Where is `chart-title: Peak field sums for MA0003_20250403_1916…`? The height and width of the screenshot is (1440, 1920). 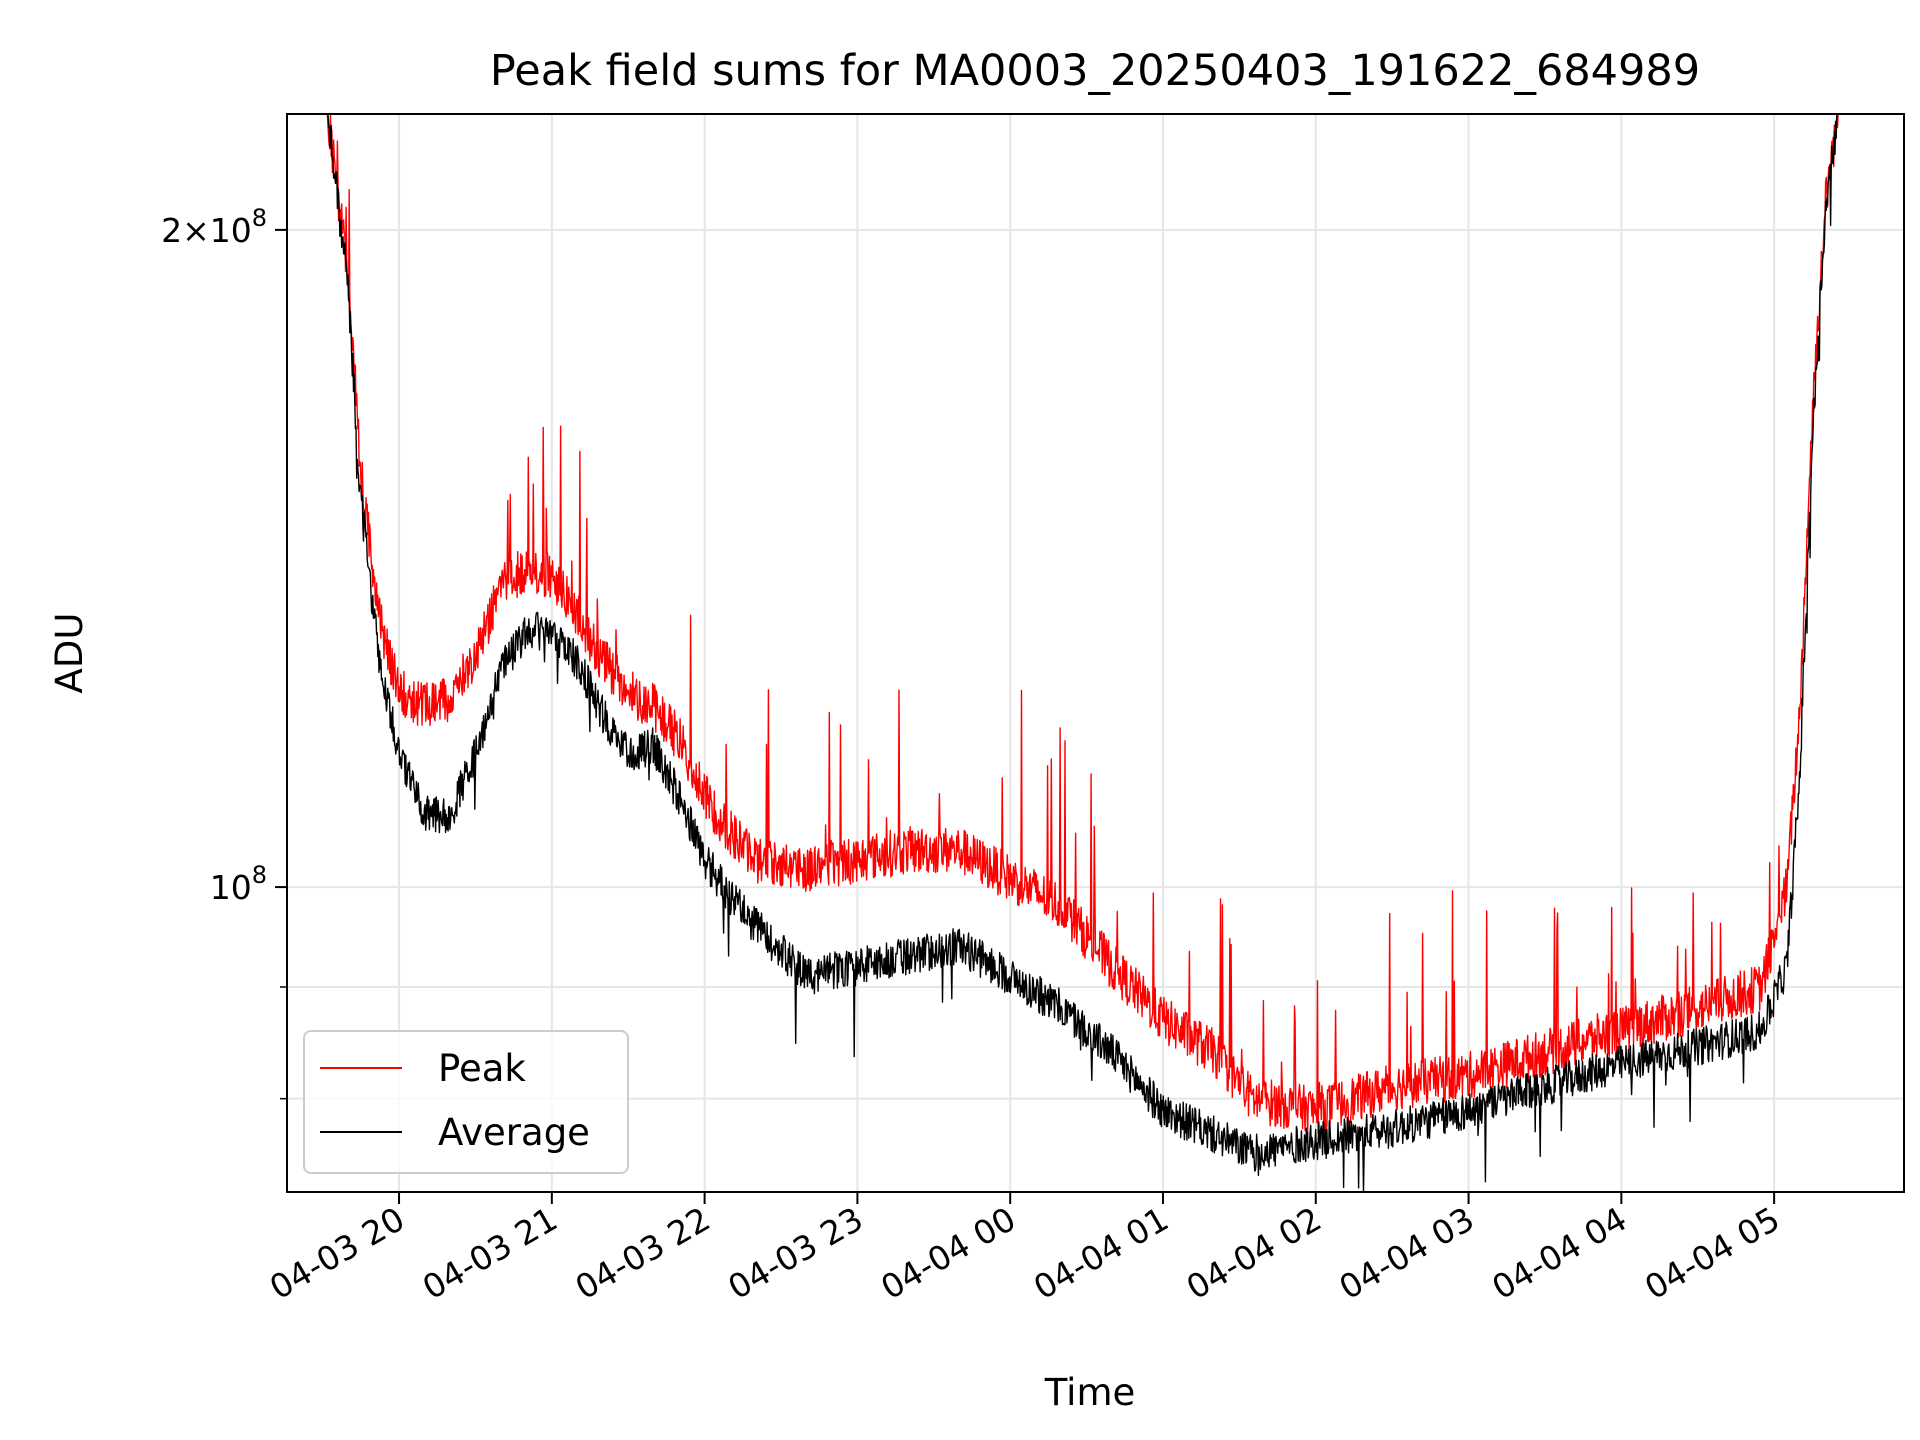
chart-title: Peak field sums for MA0003_20250403_1916… is located at coordinates (1095, 71).